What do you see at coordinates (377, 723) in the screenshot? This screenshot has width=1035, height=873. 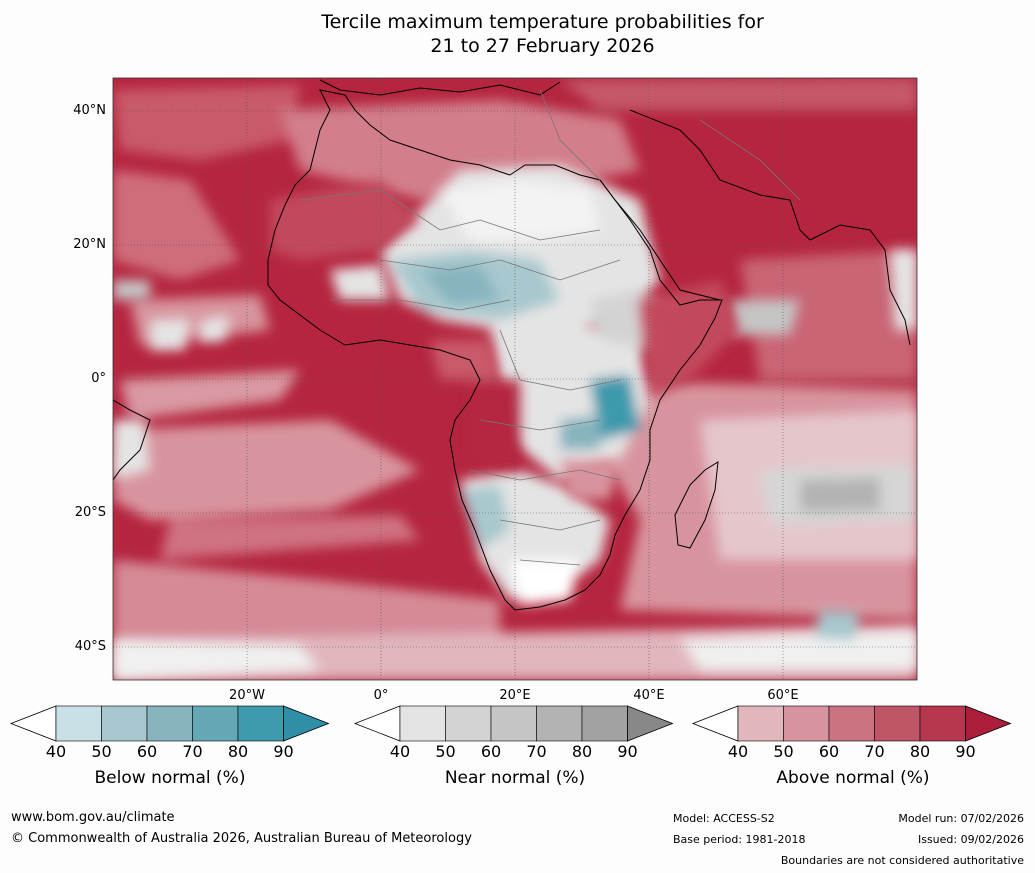 I see `near-colorbar-low-arrow` at bounding box center [377, 723].